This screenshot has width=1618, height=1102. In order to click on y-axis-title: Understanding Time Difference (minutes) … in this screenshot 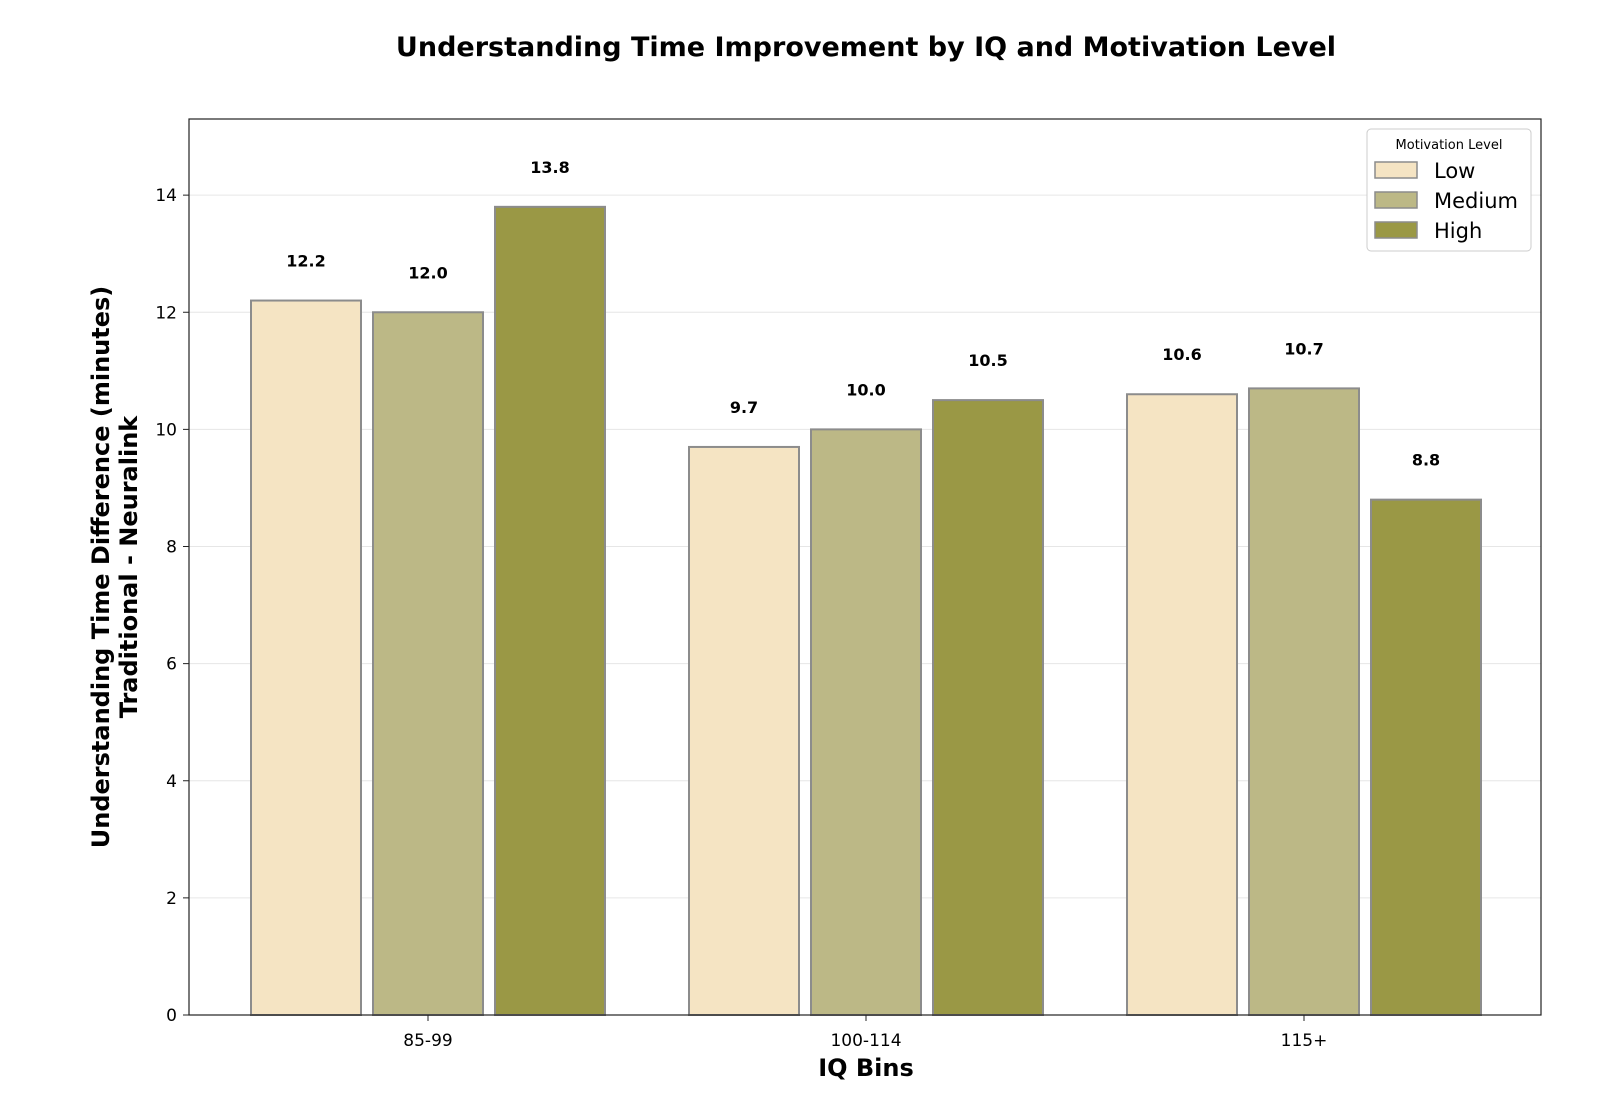, I will do `click(115, 567)`.